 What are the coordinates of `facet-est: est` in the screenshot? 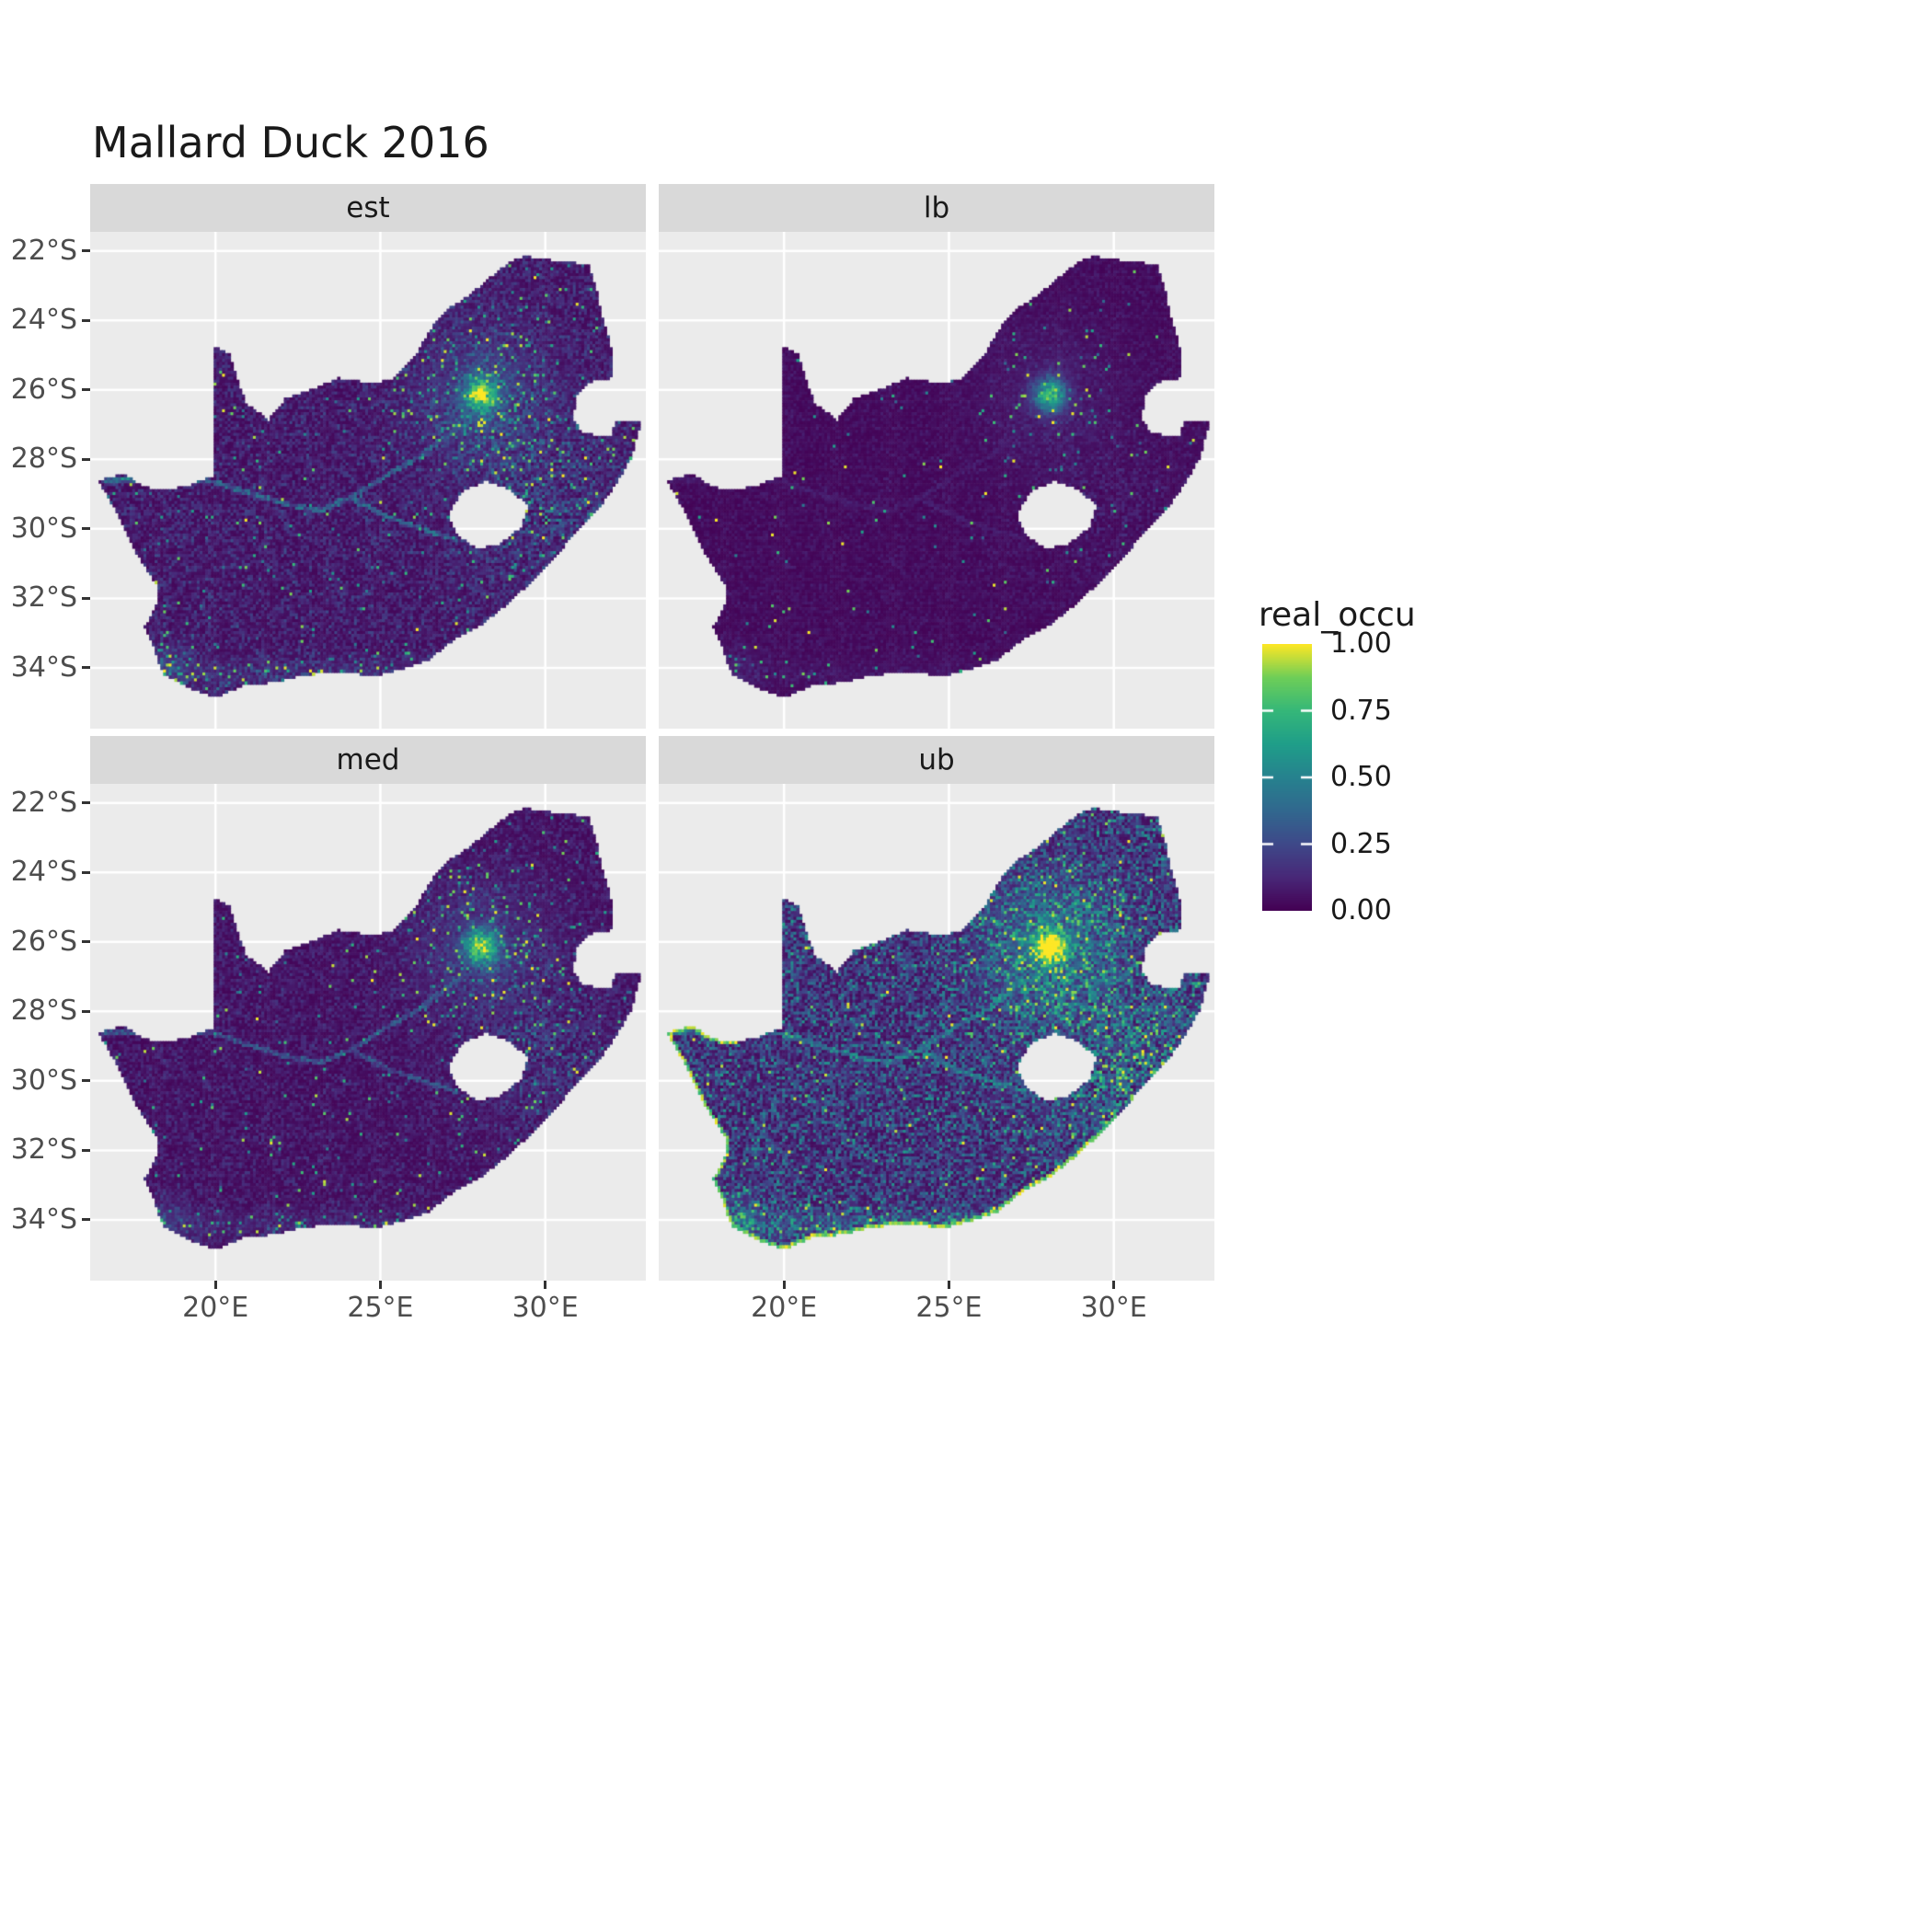 It's located at (368, 456).